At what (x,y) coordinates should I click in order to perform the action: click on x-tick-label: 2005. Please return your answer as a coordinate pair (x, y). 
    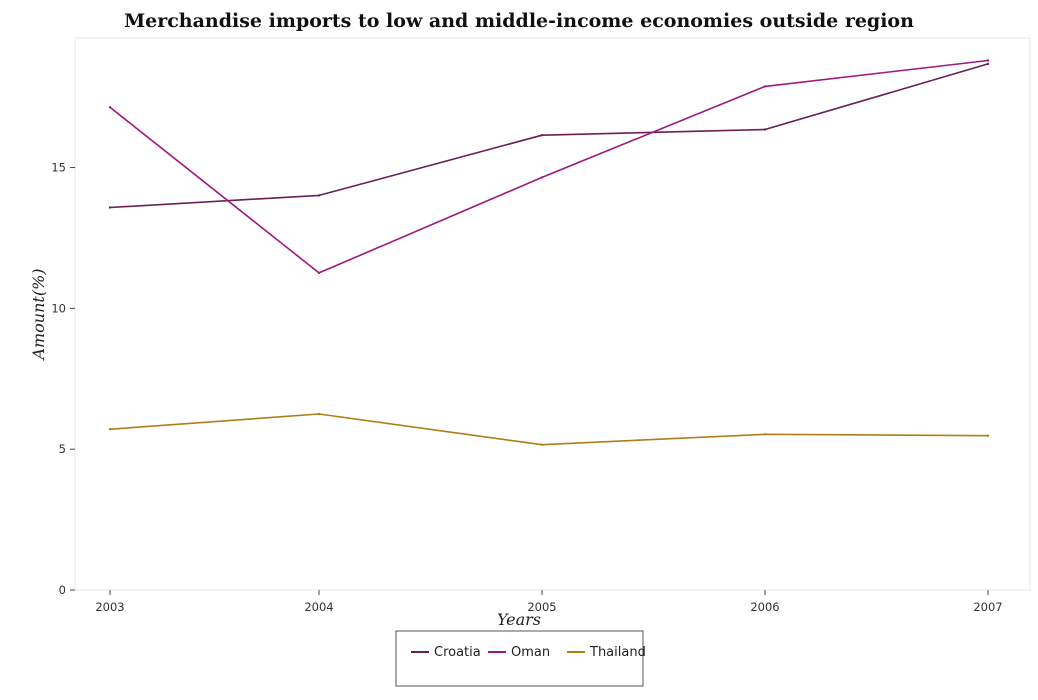
    Looking at the image, I should click on (541, 607).